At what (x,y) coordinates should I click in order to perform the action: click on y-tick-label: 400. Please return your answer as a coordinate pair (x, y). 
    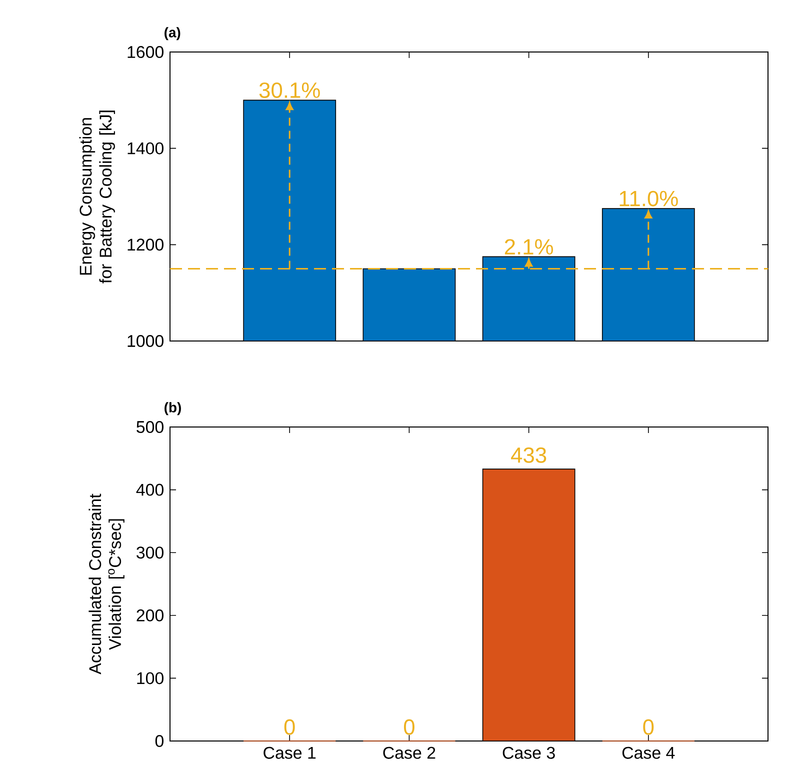
    Looking at the image, I should click on (150, 490).